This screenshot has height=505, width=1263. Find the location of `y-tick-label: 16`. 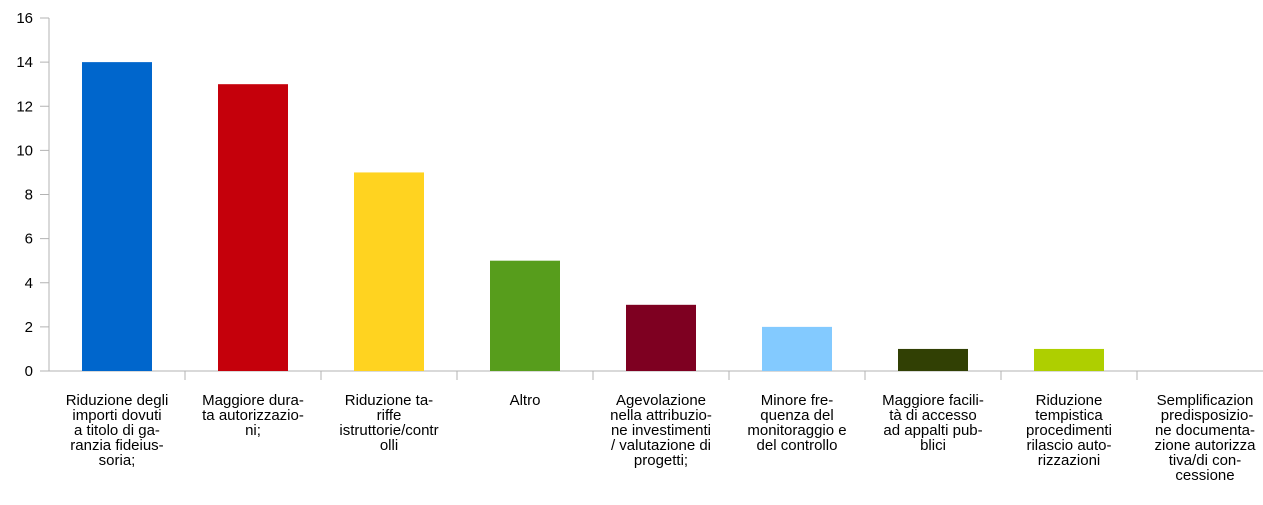

y-tick-label: 16 is located at coordinates (24, 18).